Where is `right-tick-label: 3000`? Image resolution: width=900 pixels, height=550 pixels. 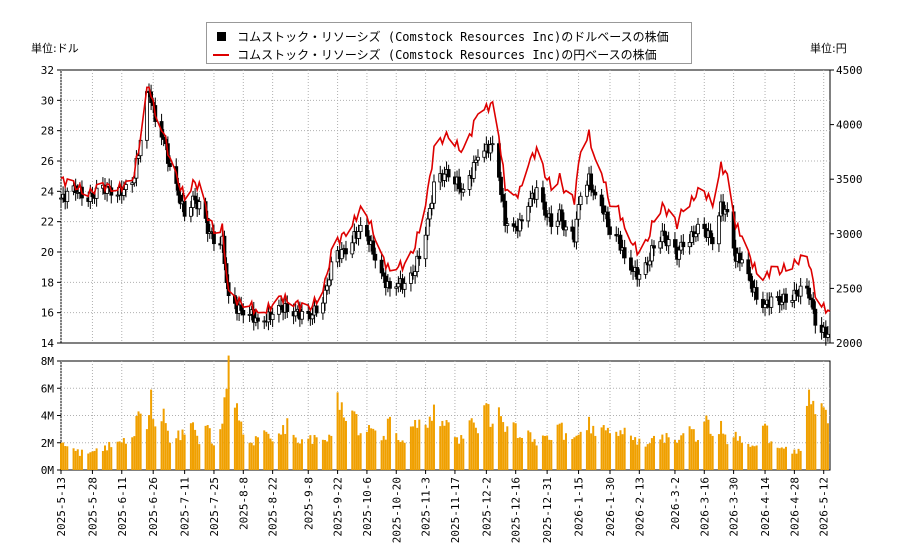 right-tick-label: 3000 is located at coordinates (849, 234).